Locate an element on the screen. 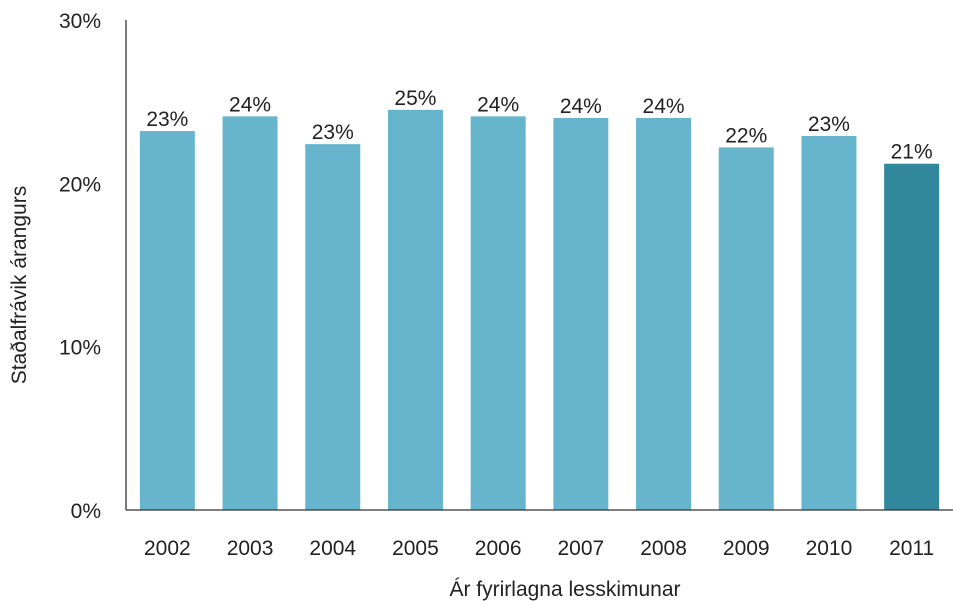 This screenshot has height=601, width=953. bar-2005 is located at coordinates (415, 309).